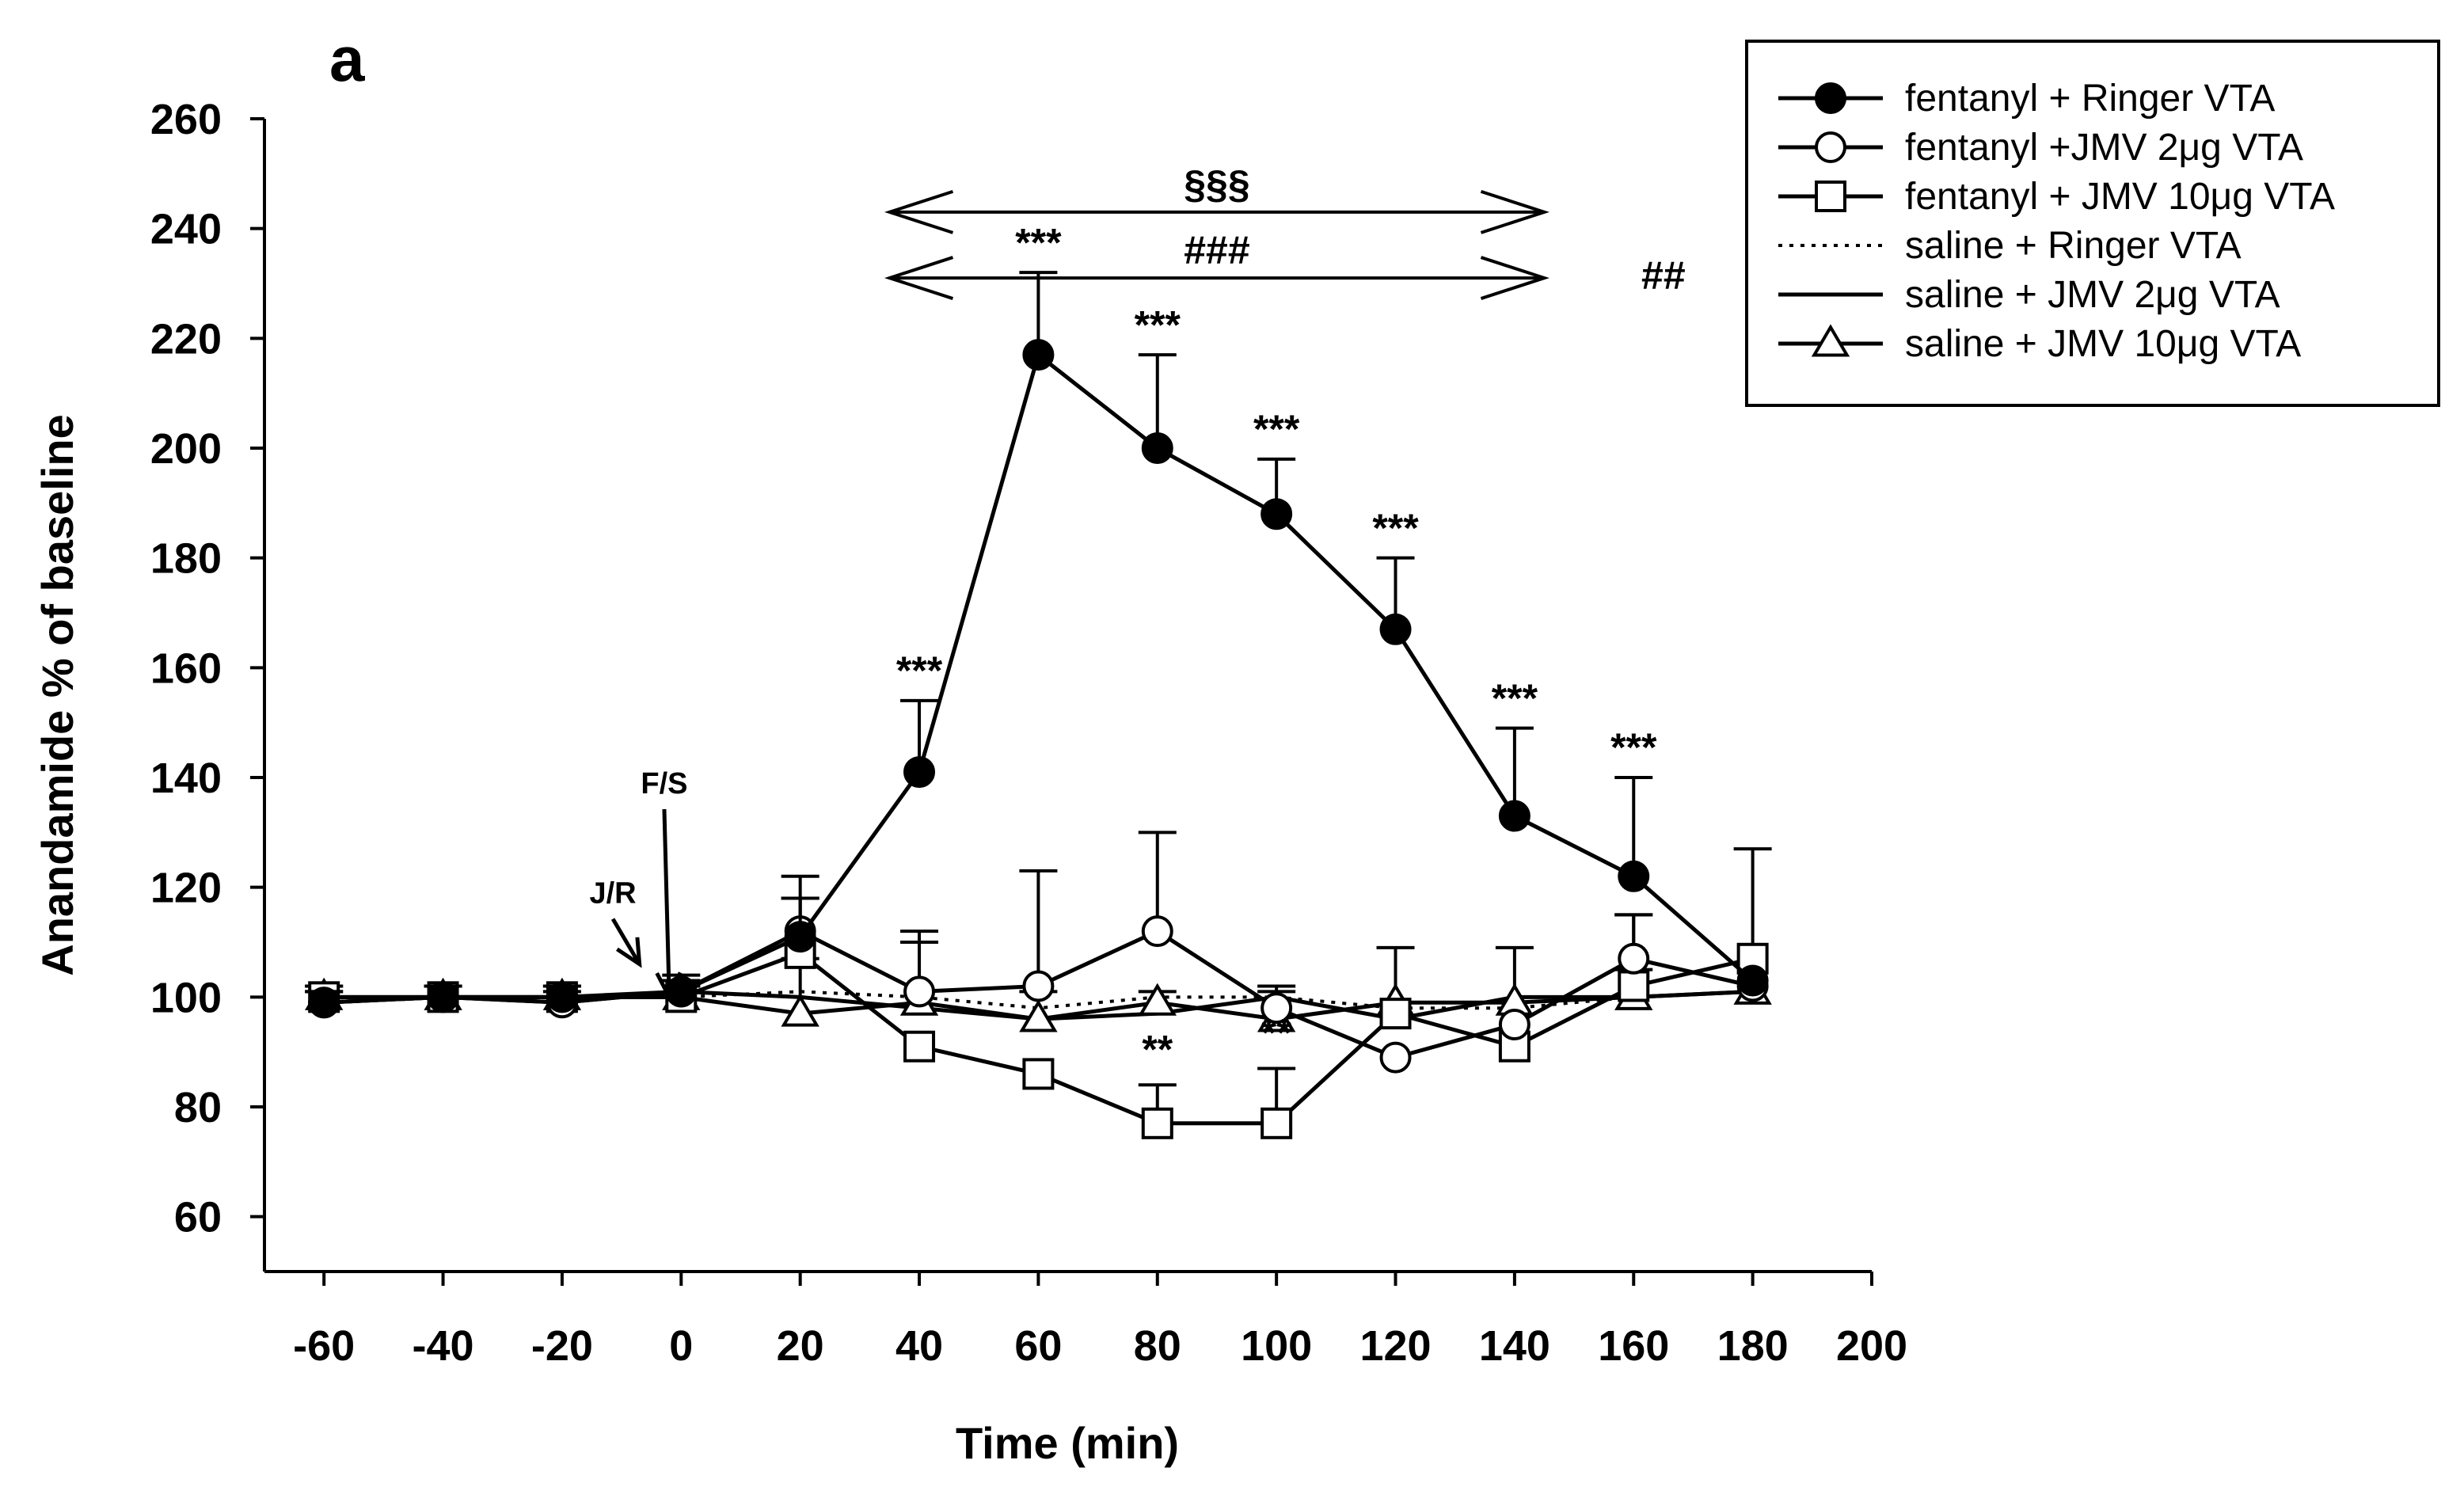  I want to click on x-tick-label: 0, so click(681, 1346).